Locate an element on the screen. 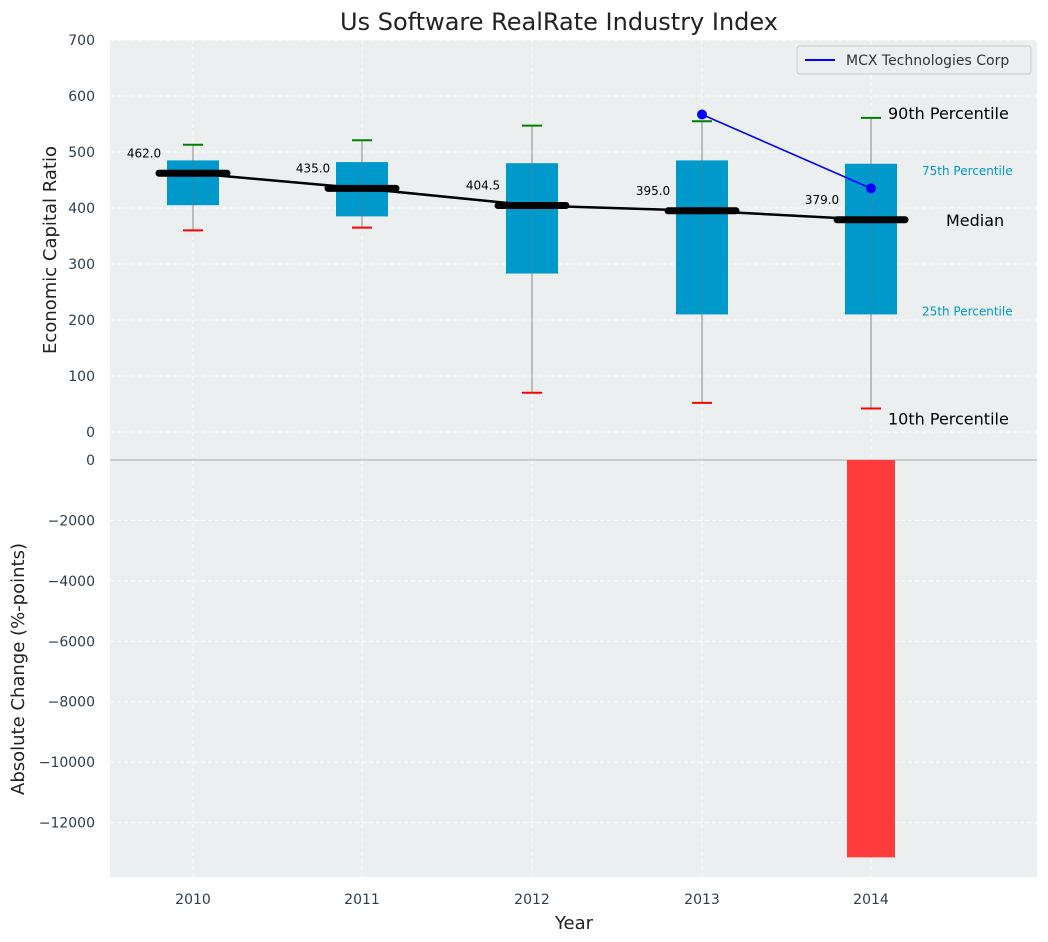 The image size is (1048, 942). median-value-label: 435.0 is located at coordinates (313, 168).